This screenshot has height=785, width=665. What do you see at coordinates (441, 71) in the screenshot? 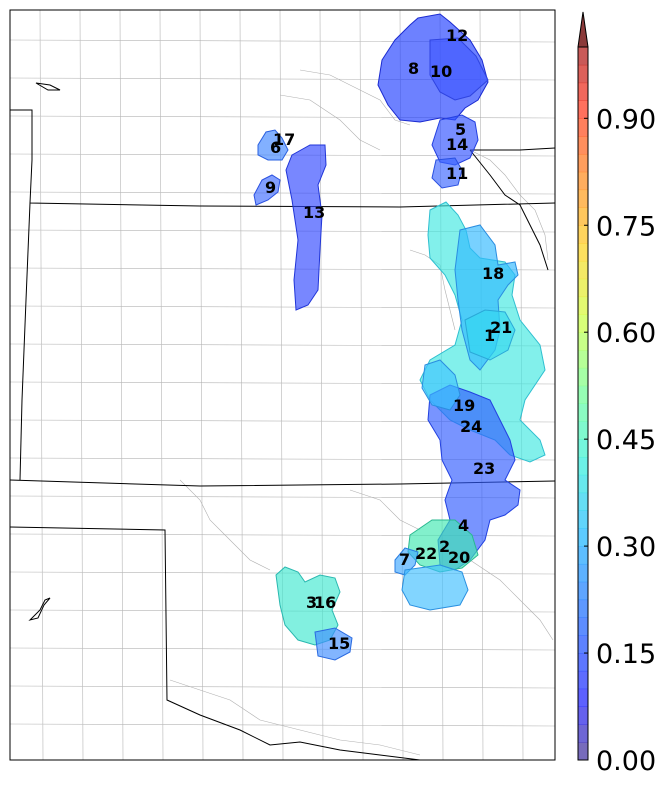
I see `region-label-10: 10` at bounding box center [441, 71].